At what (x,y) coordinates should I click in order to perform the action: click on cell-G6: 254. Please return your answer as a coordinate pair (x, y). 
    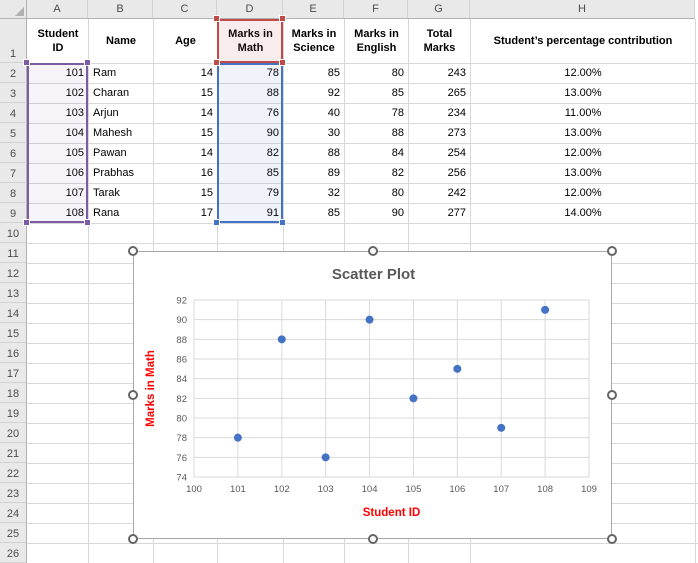
    Looking at the image, I should click on (456, 152).